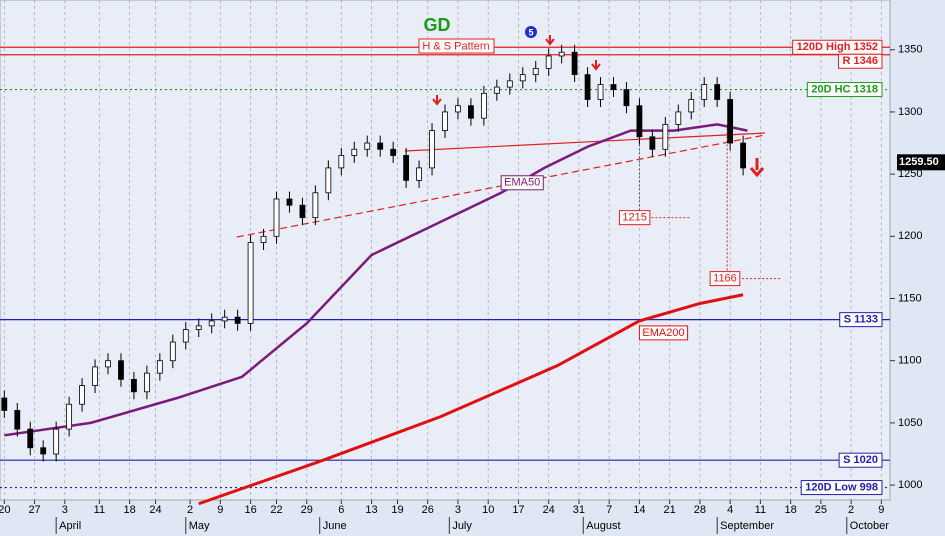 Image resolution: width=945 pixels, height=536 pixels. I want to click on wave-label: 5, so click(530, 32).